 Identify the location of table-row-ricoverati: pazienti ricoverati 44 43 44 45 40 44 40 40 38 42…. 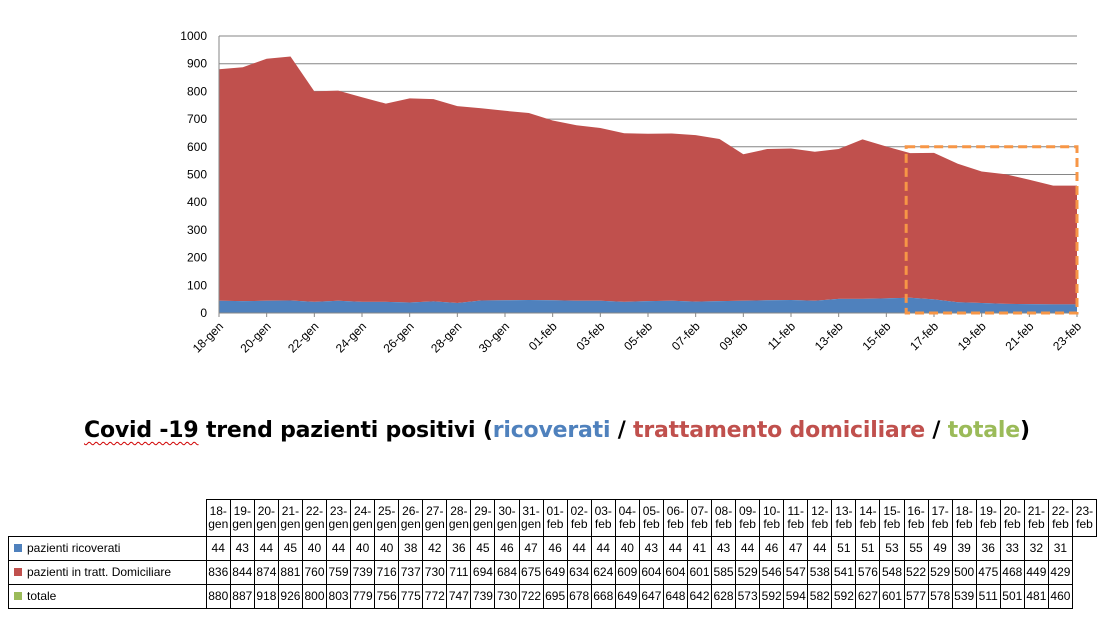
(552, 548).